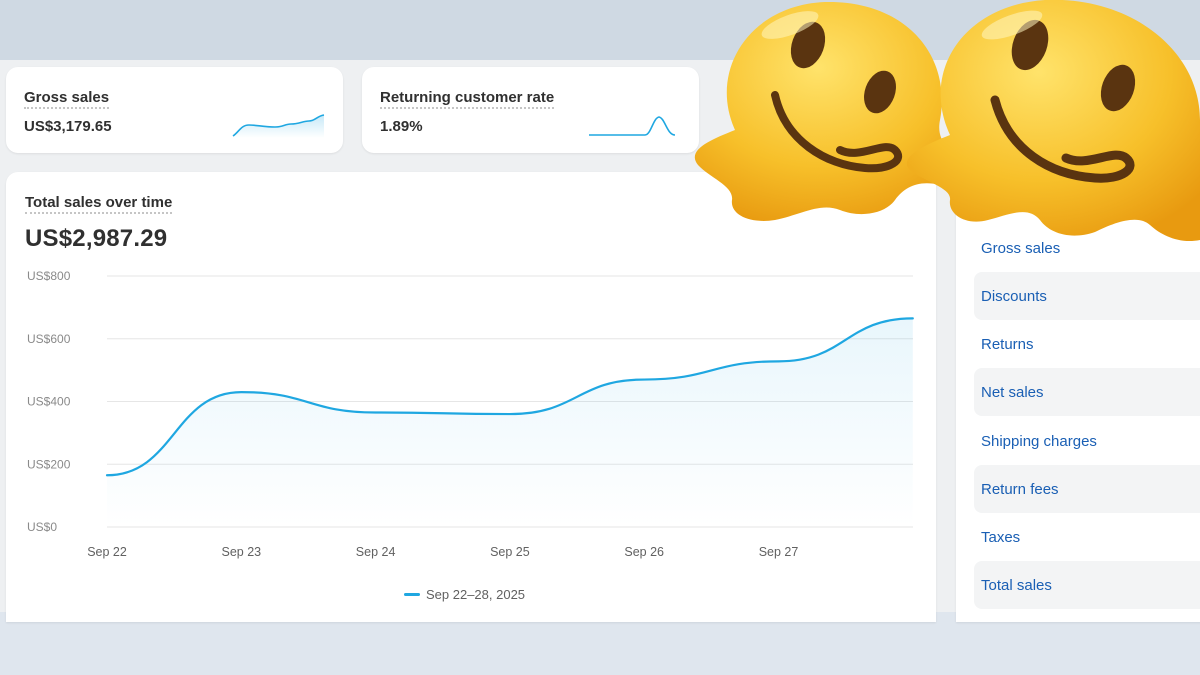  Describe the element at coordinates (49, 339) in the screenshot. I see `y-tick-label: US$600` at that location.